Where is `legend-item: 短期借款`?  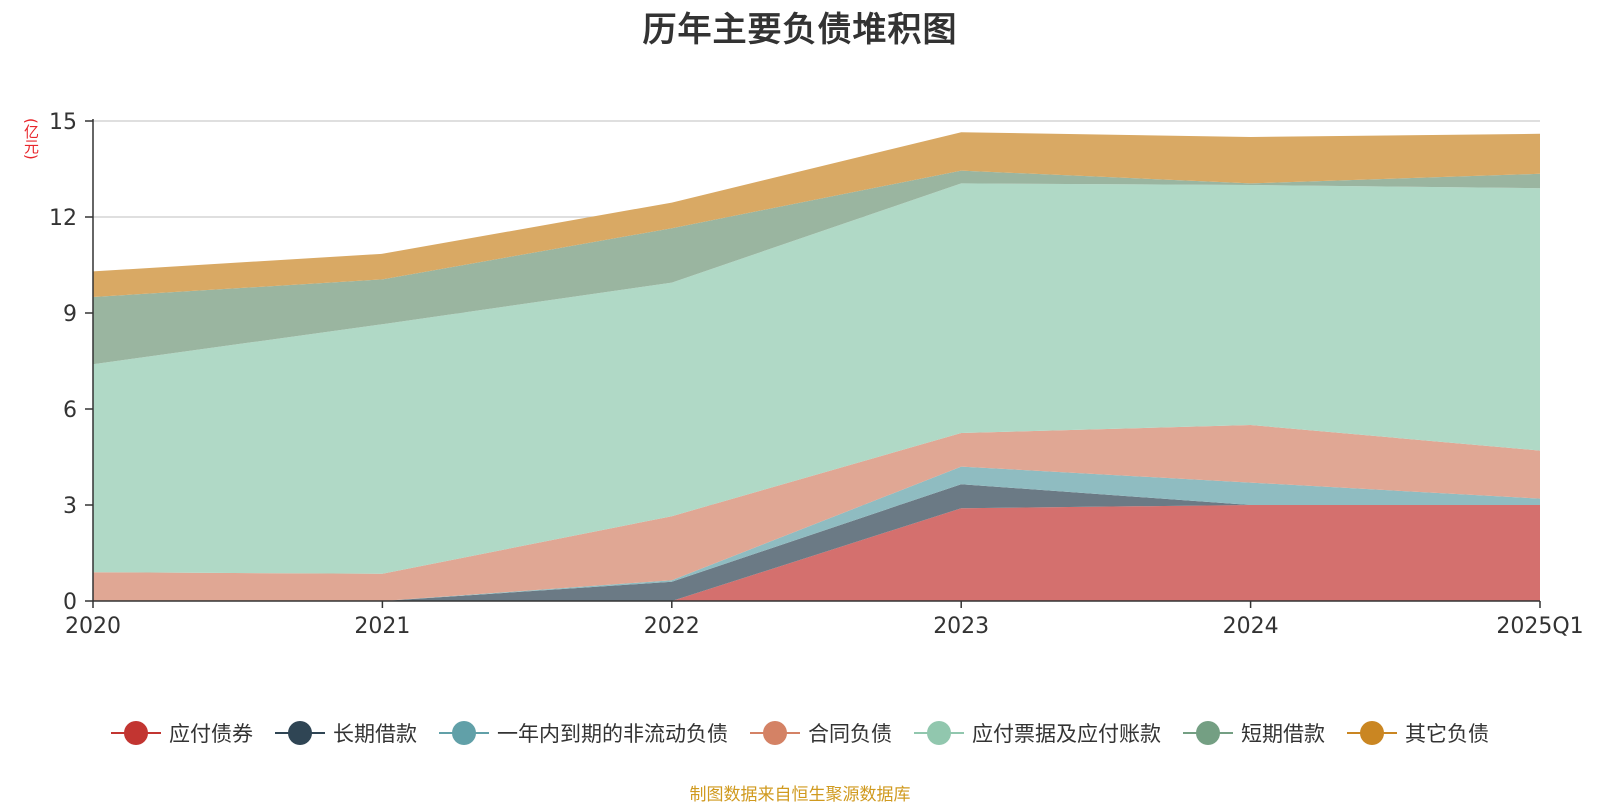 legend-item: 短期借款 is located at coordinates (1254, 733).